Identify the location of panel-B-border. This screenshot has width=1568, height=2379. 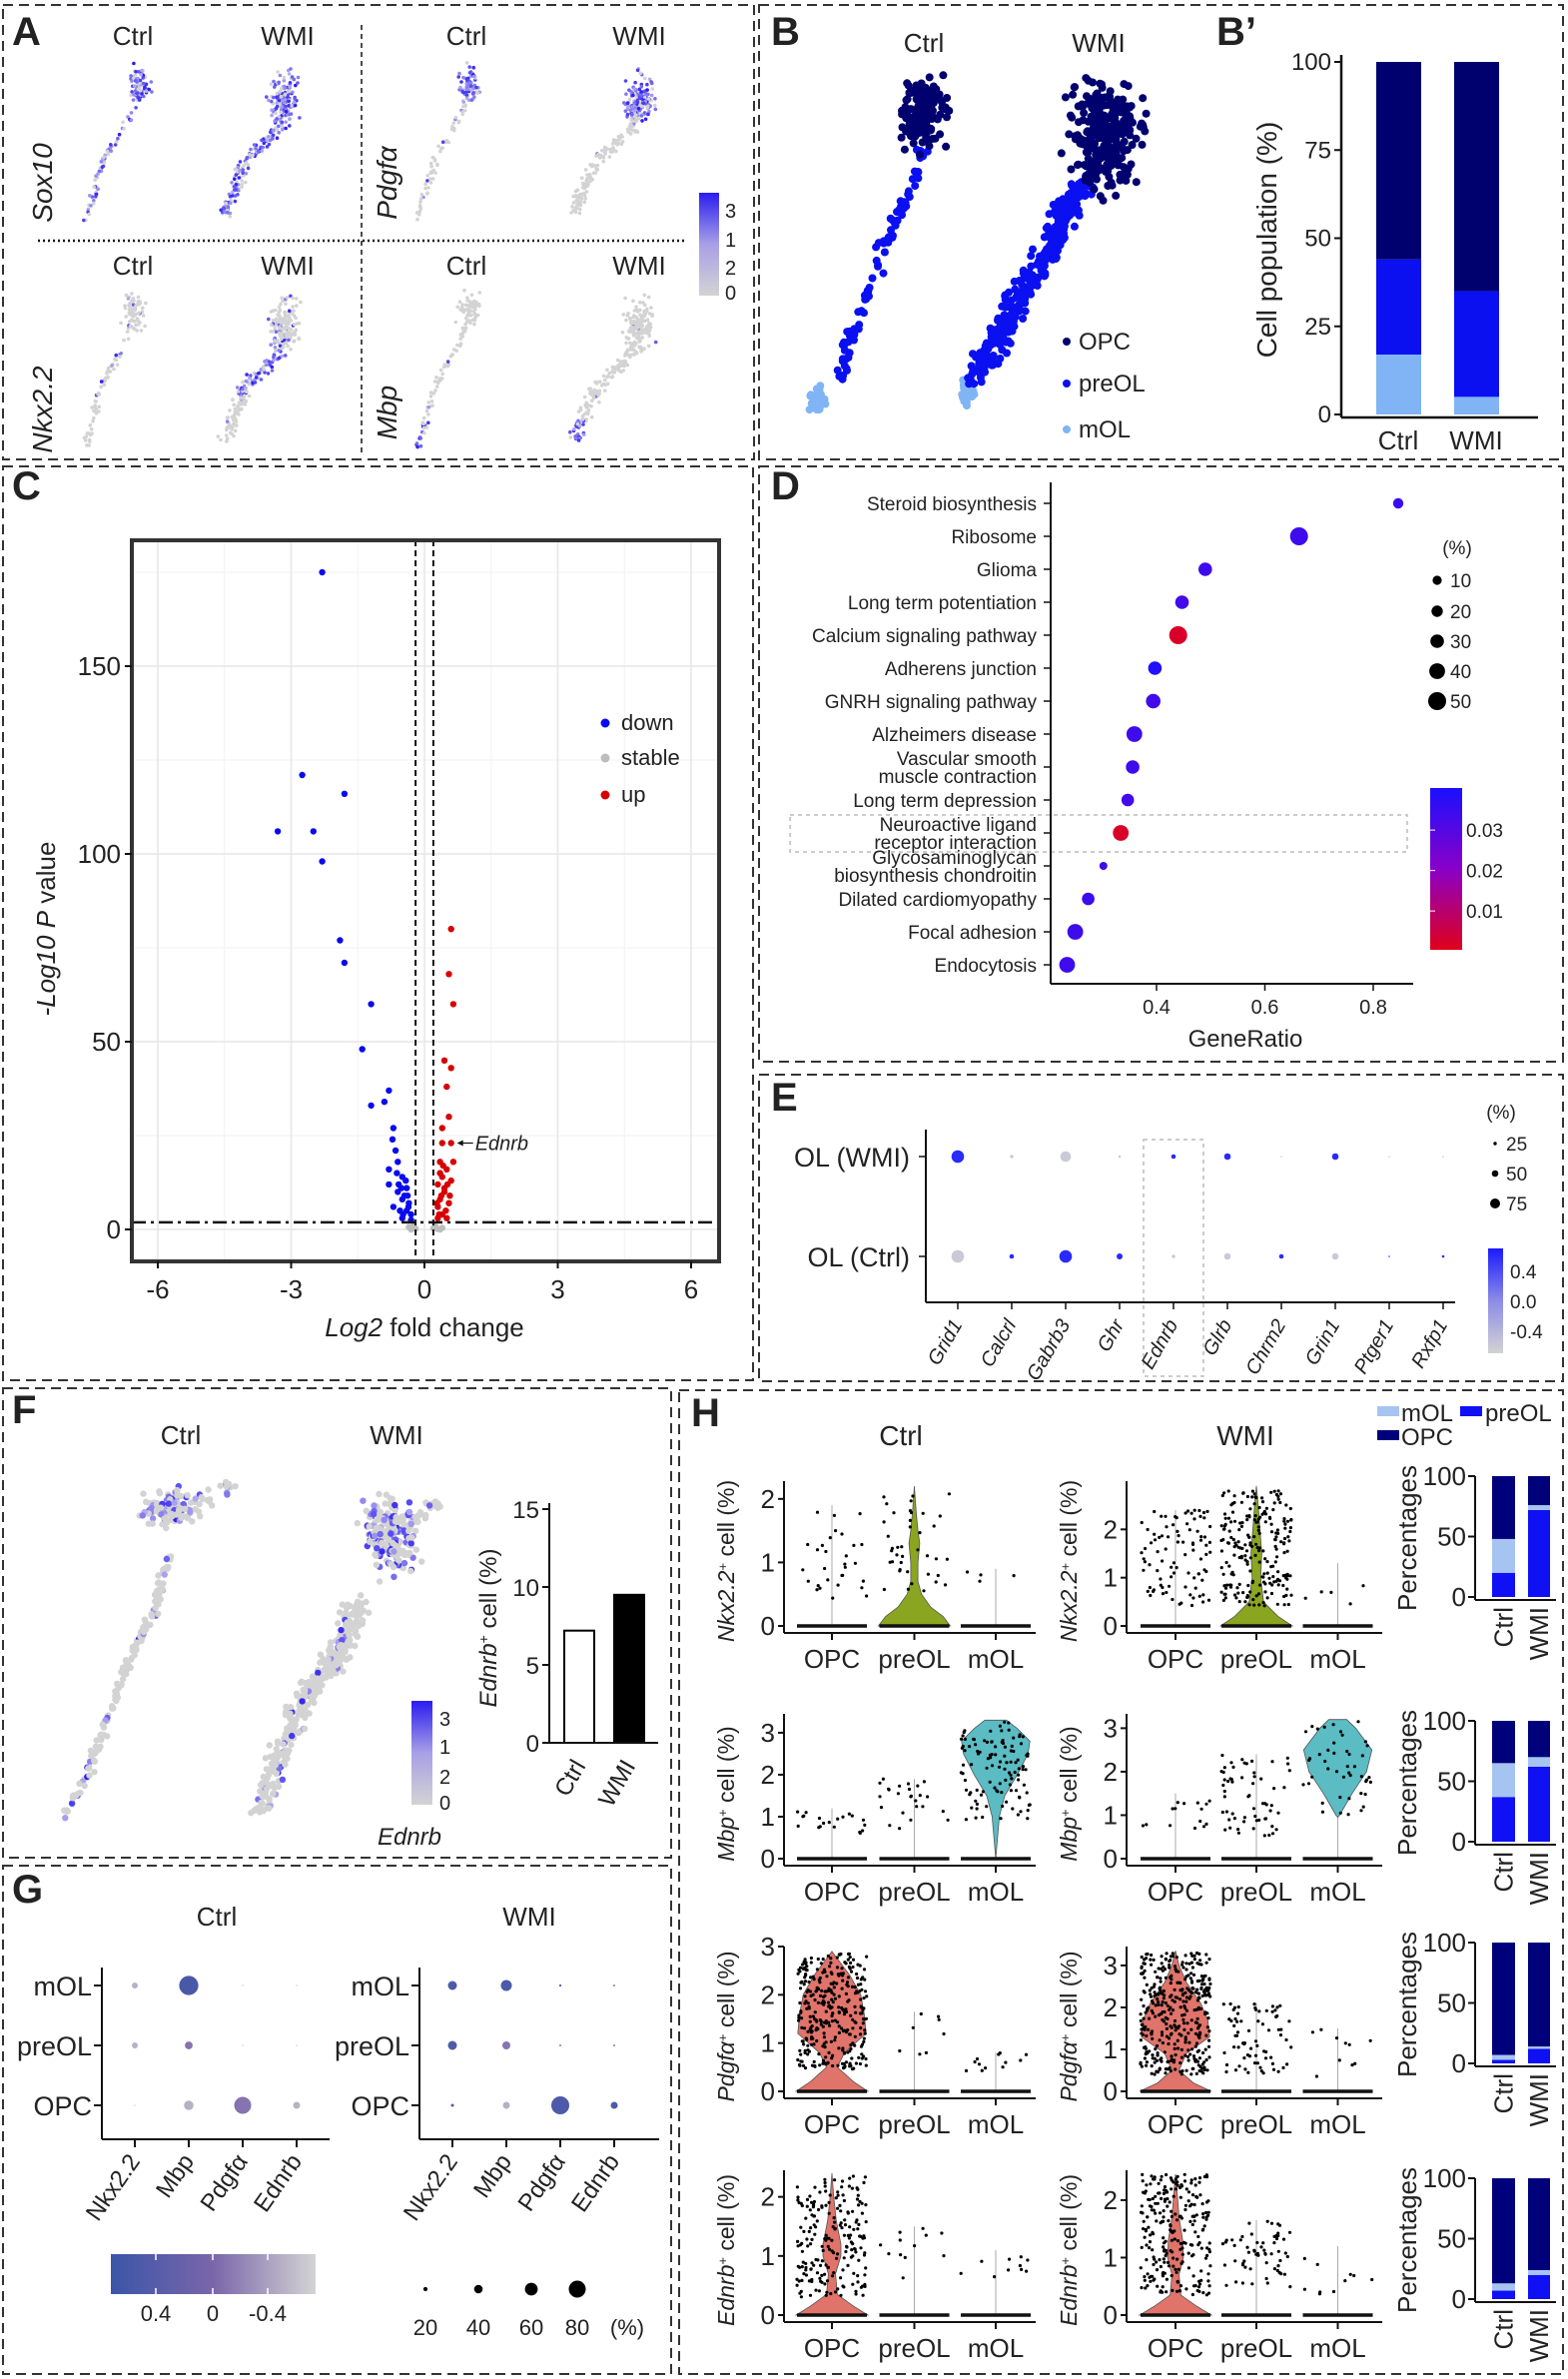
(1161, 232).